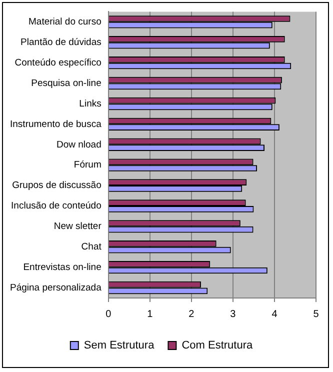 This screenshot has height=372, width=333. I want to click on x-tick-label: 1, so click(150, 314).